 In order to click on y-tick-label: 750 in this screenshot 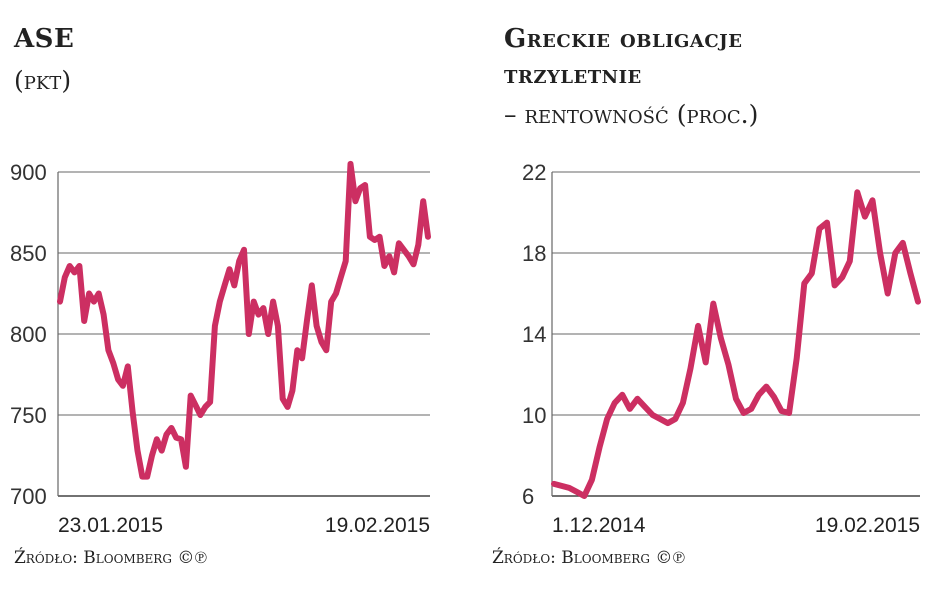, I will do `click(28, 415)`.